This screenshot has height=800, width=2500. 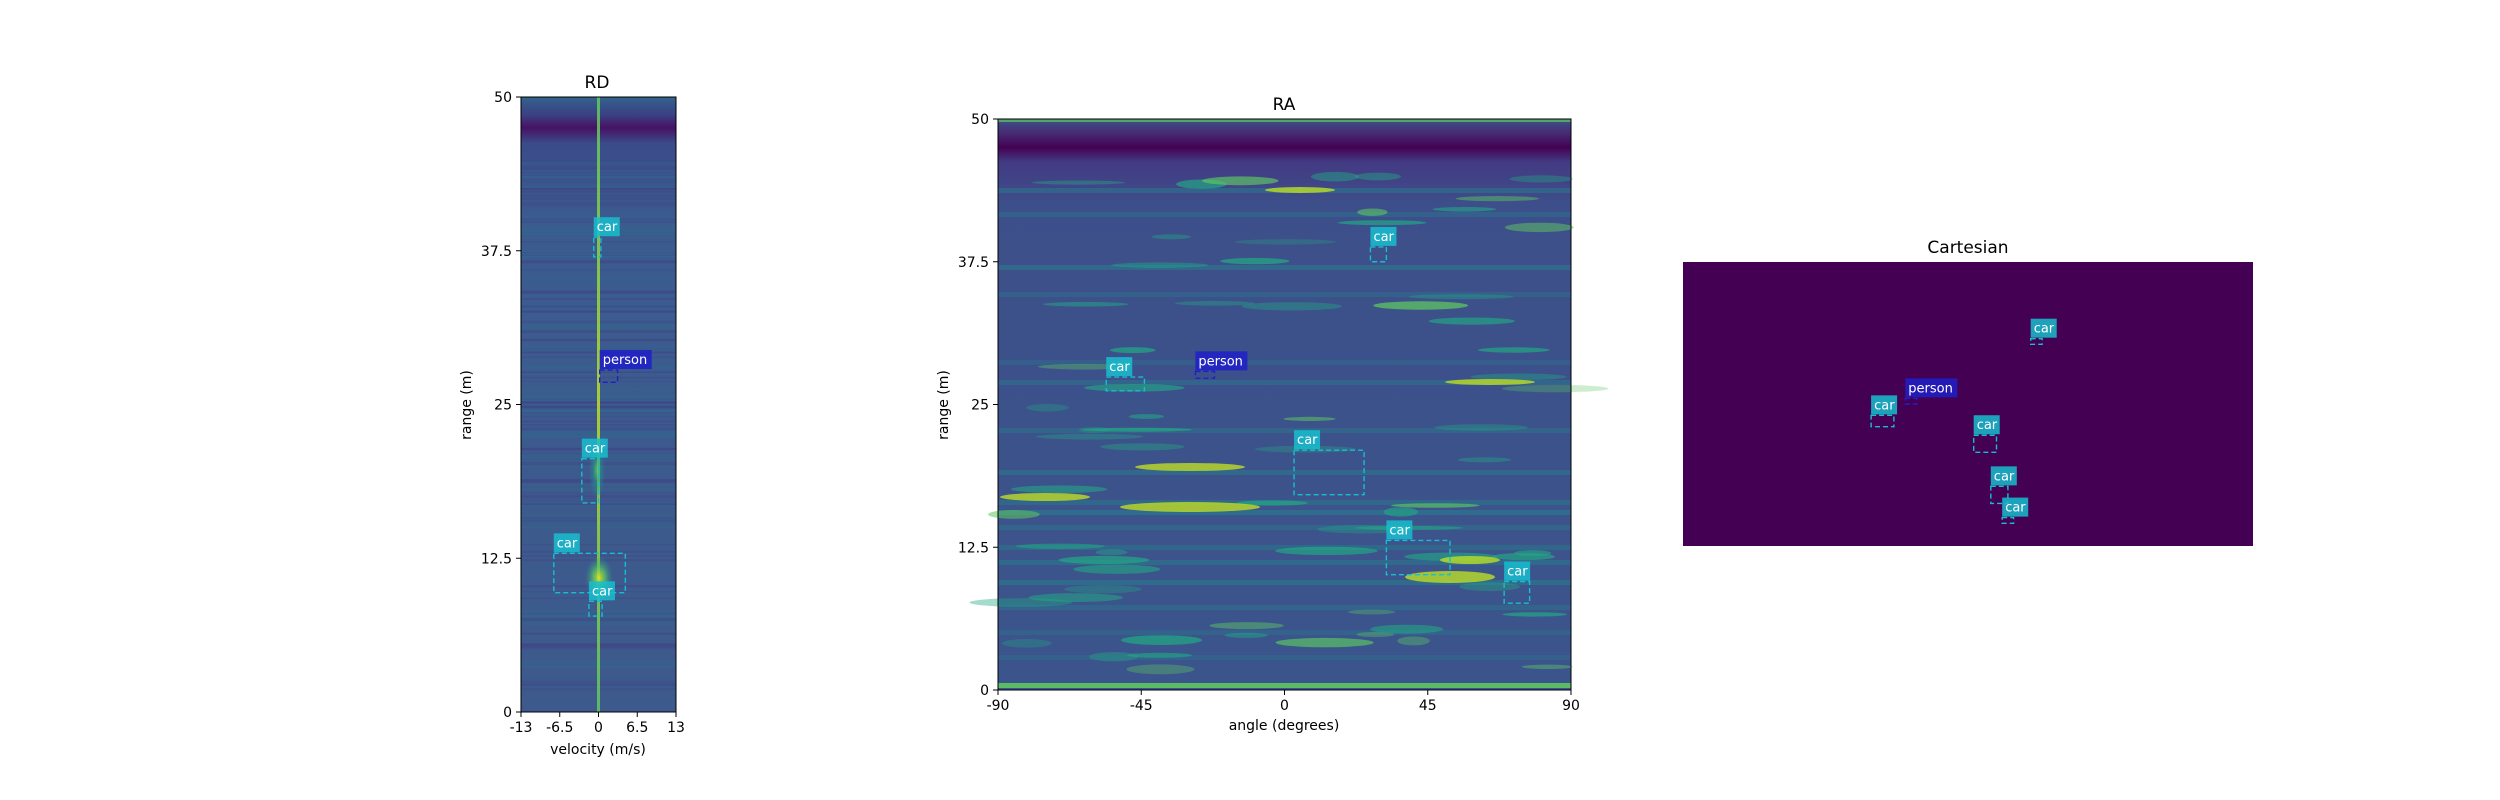 What do you see at coordinates (503, 406) in the screenshot?
I see `rd-y-tick-label: 25` at bounding box center [503, 406].